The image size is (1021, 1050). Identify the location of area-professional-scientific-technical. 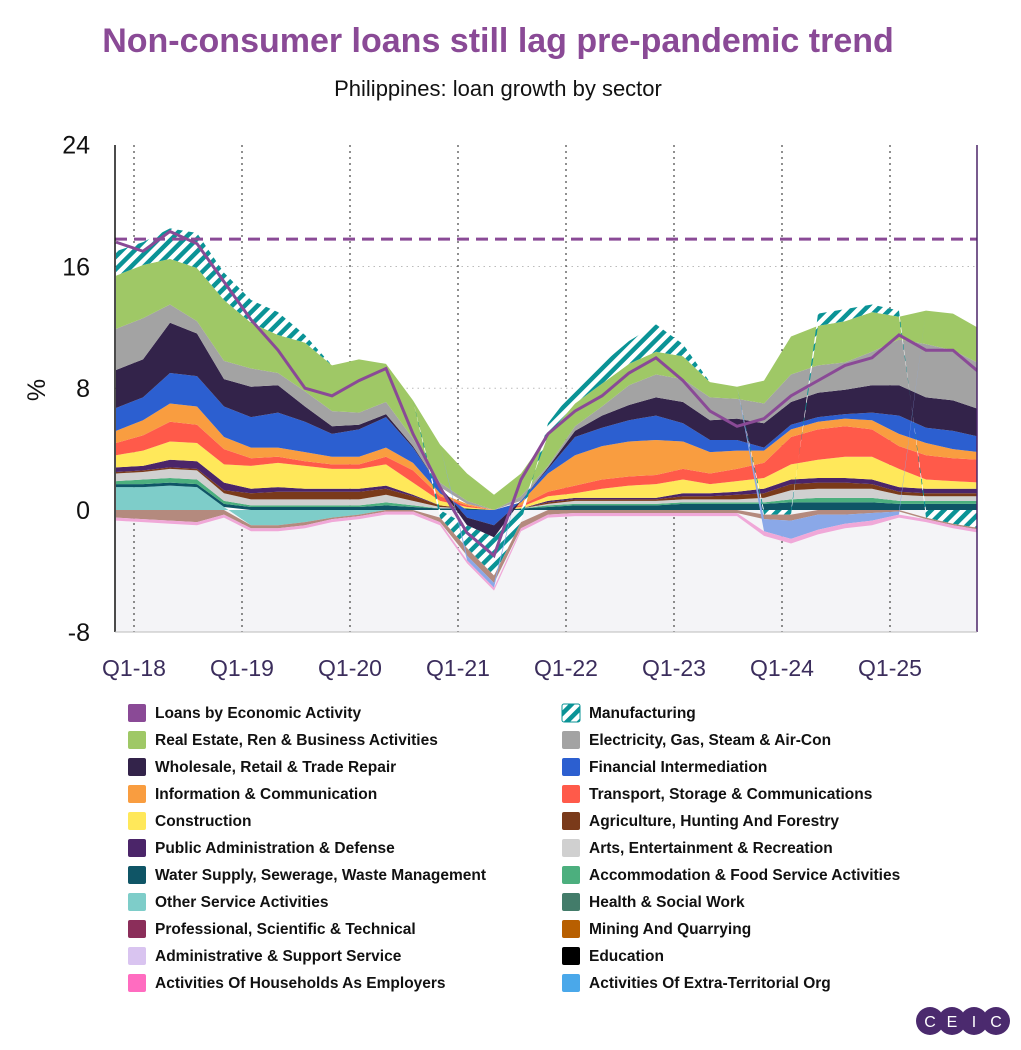
(546, 547).